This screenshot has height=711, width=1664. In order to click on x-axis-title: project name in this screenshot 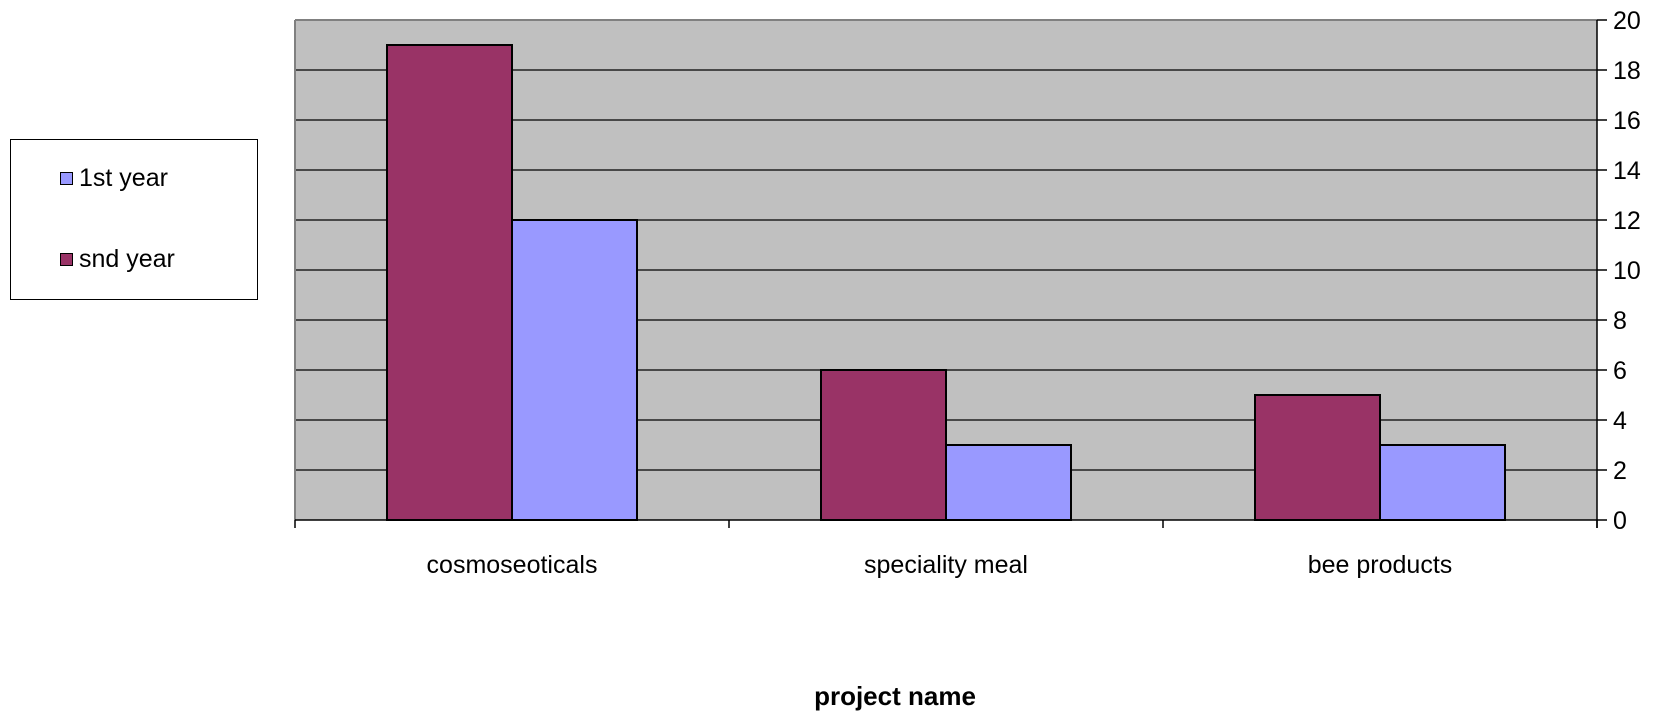, I will do `click(895, 696)`.